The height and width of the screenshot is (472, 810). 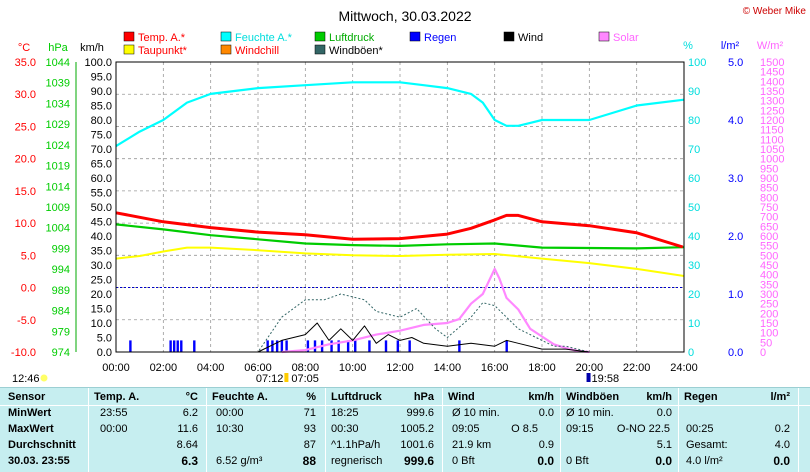 What do you see at coordinates (117, 397) in the screenshot?
I see `stats-header: Temp. A.` at bounding box center [117, 397].